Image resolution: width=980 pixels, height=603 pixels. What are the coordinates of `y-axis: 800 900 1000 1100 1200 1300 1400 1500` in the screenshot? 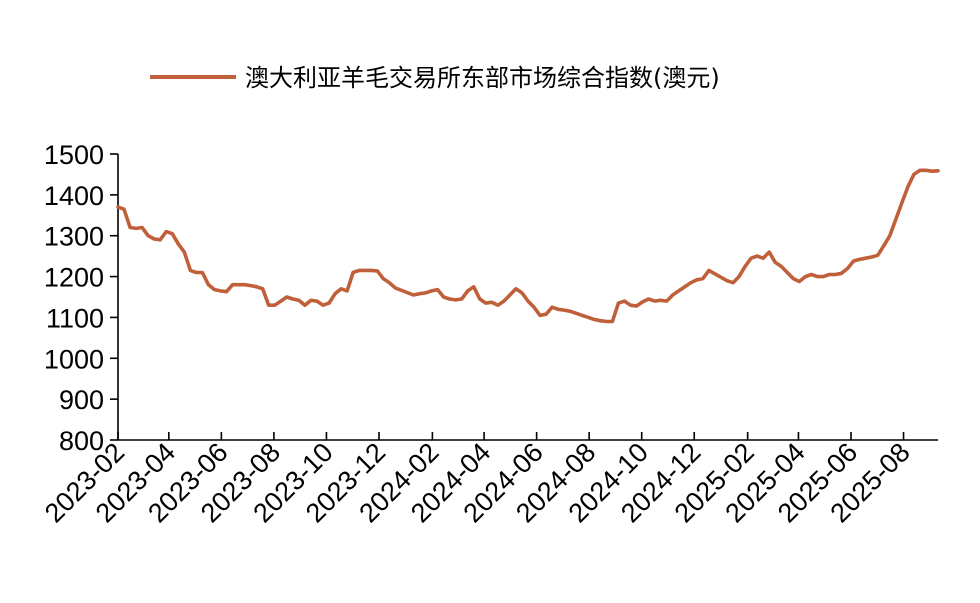 It's located at (81, 298).